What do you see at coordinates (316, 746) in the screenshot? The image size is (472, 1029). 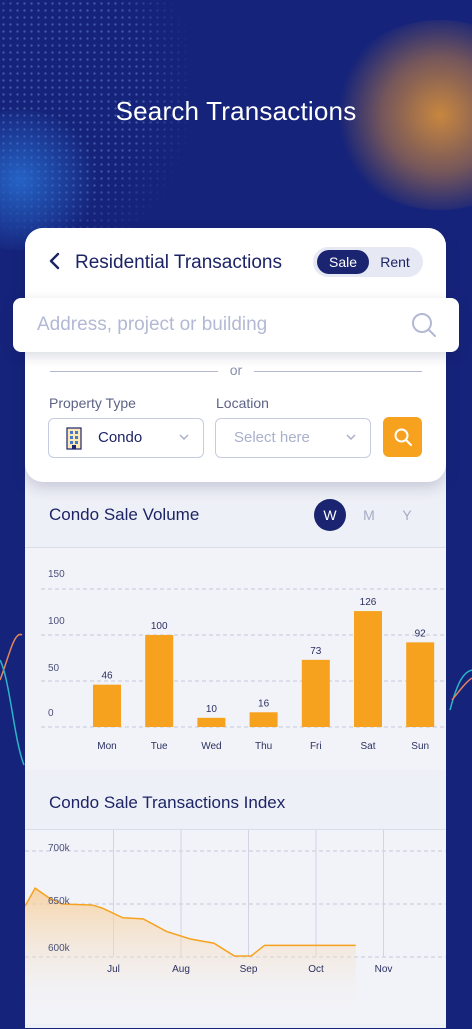 I see `x-tick-label: Fri` at bounding box center [316, 746].